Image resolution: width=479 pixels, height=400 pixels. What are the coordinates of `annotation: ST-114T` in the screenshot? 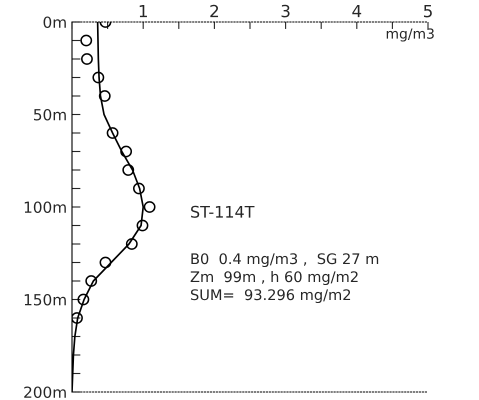 It's located at (222, 212).